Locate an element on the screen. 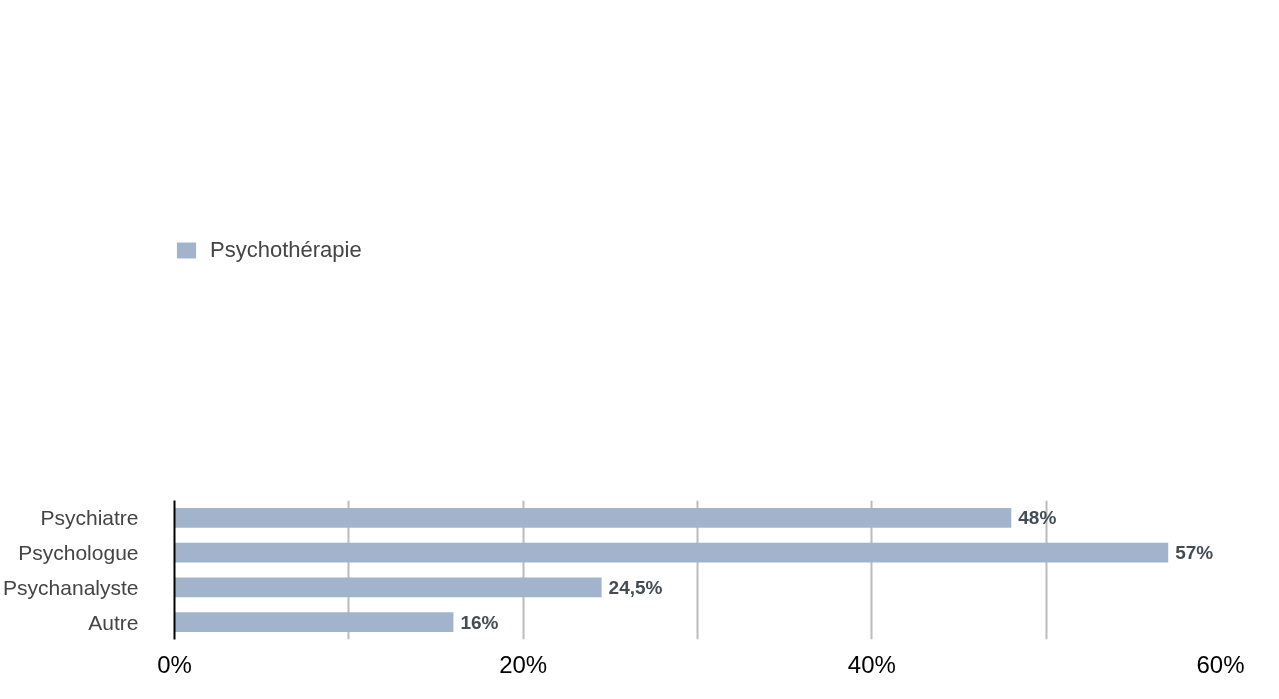 This screenshot has height=699, width=1279. data-label: 16% is located at coordinates (479, 622).